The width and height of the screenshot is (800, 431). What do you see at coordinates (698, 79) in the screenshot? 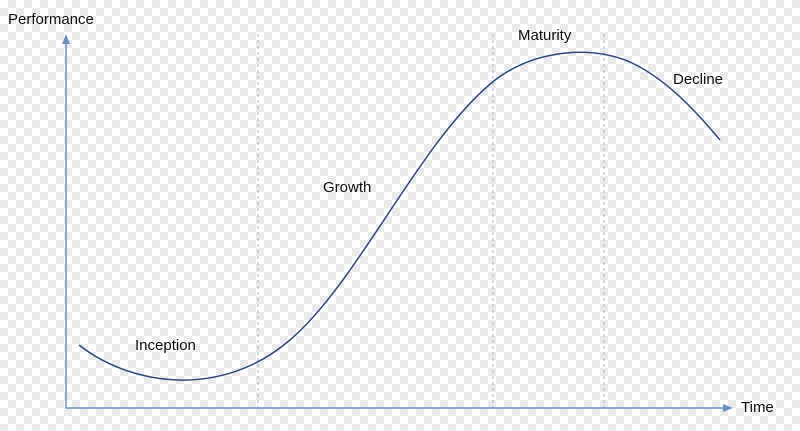
I see `phase-label-decline: Decline` at bounding box center [698, 79].